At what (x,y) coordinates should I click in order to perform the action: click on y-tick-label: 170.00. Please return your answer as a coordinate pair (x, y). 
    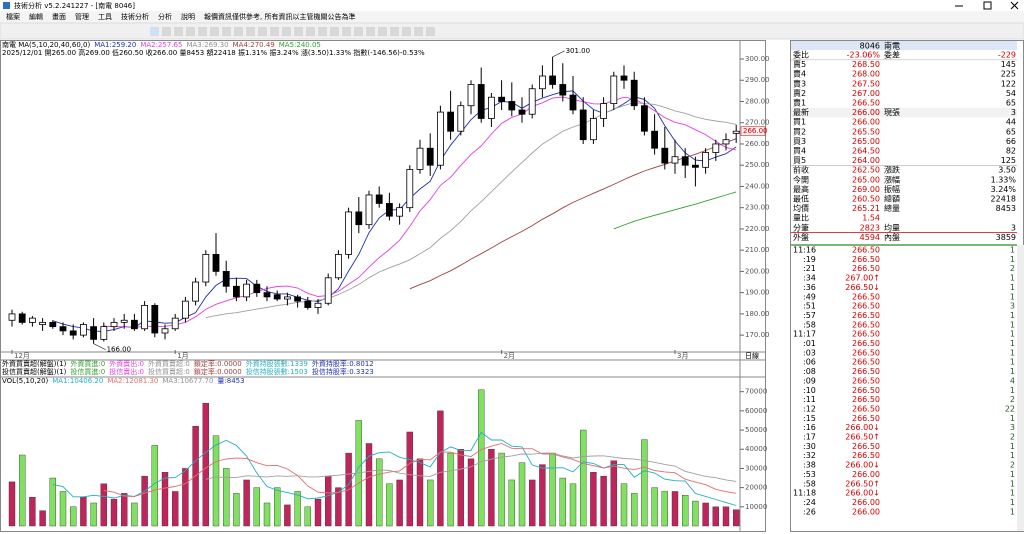
    Looking at the image, I should click on (757, 335).